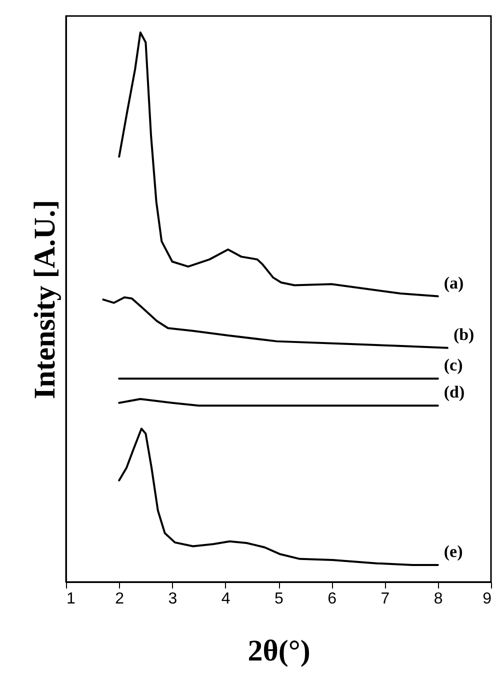  I want to click on x-tick-label: 2, so click(119, 599).